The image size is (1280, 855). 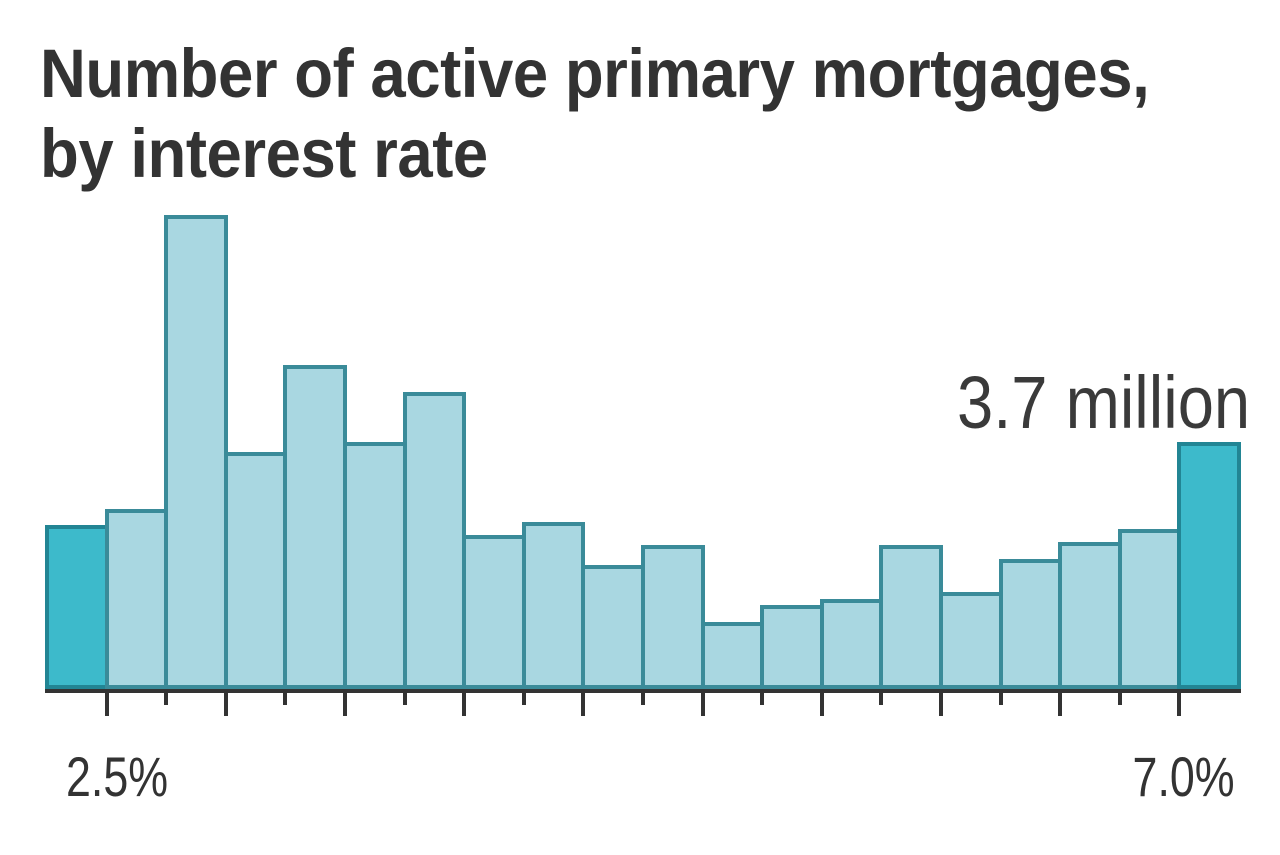 I want to click on x-axis-line, so click(x=643, y=691).